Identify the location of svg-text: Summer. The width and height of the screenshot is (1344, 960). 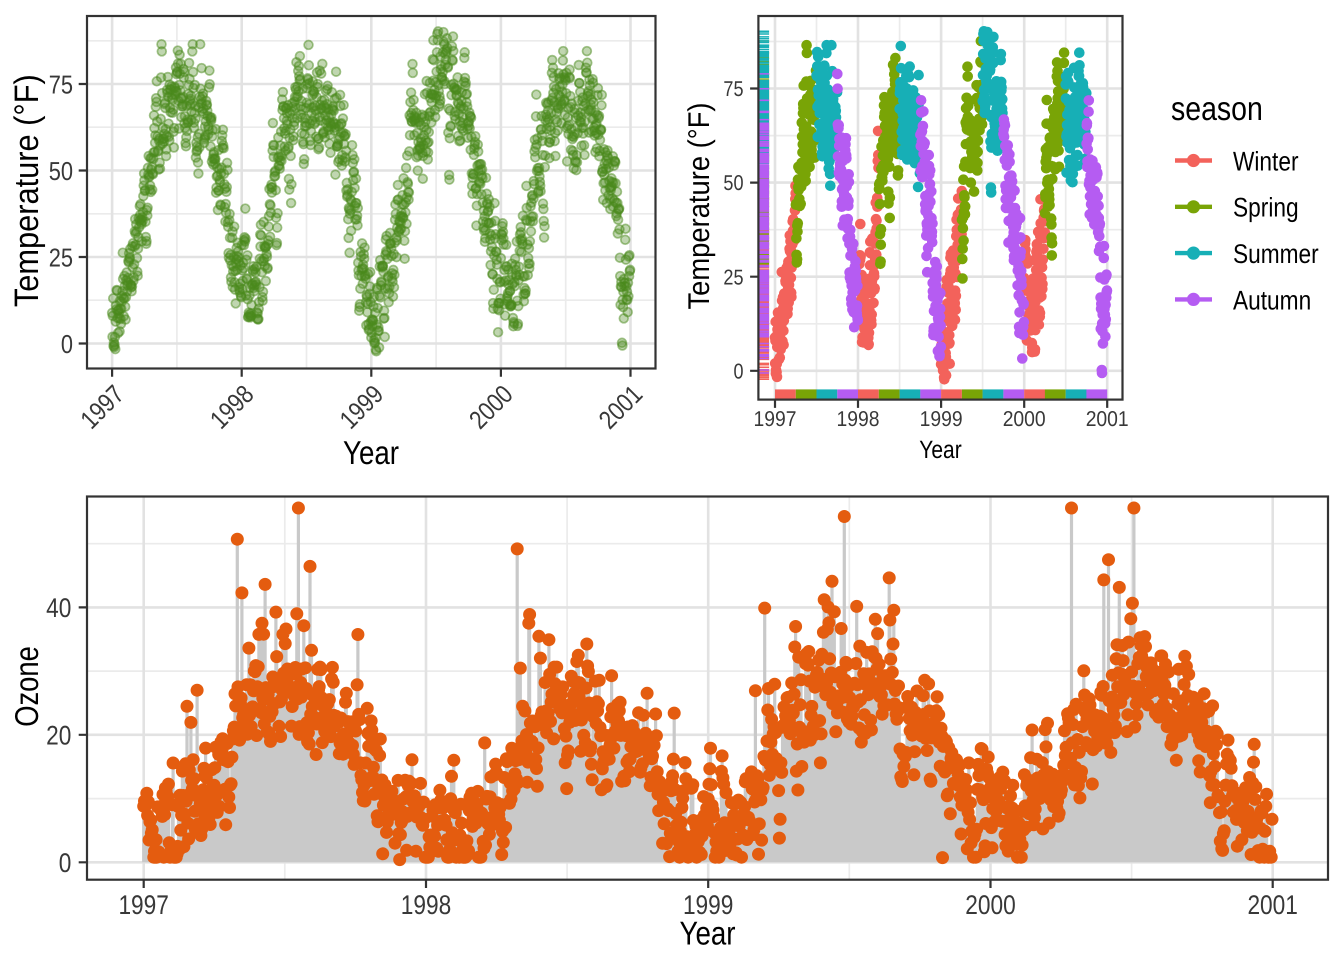
(1276, 254).